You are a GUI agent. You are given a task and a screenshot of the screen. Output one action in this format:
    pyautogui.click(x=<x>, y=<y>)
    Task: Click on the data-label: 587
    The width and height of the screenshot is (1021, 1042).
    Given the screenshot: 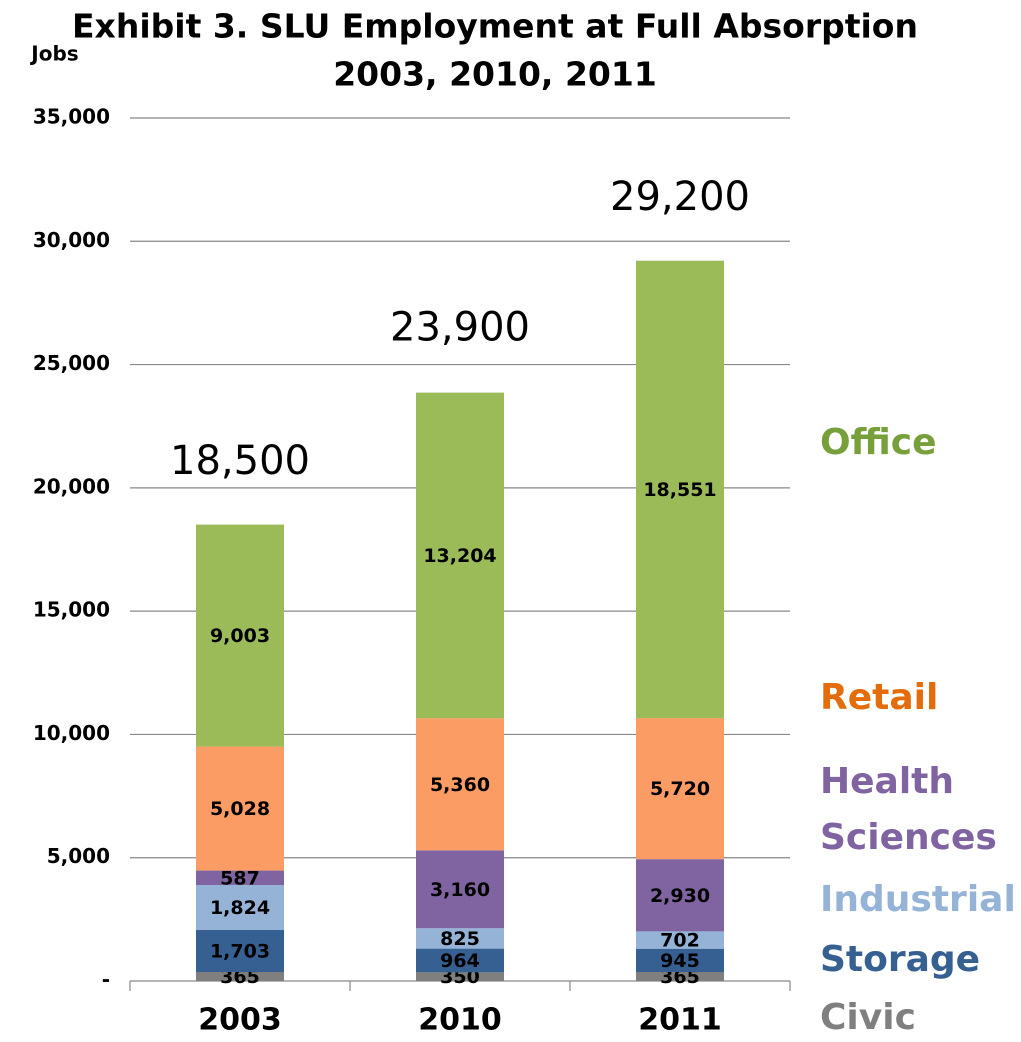 What is the action you would take?
    pyautogui.click(x=240, y=878)
    